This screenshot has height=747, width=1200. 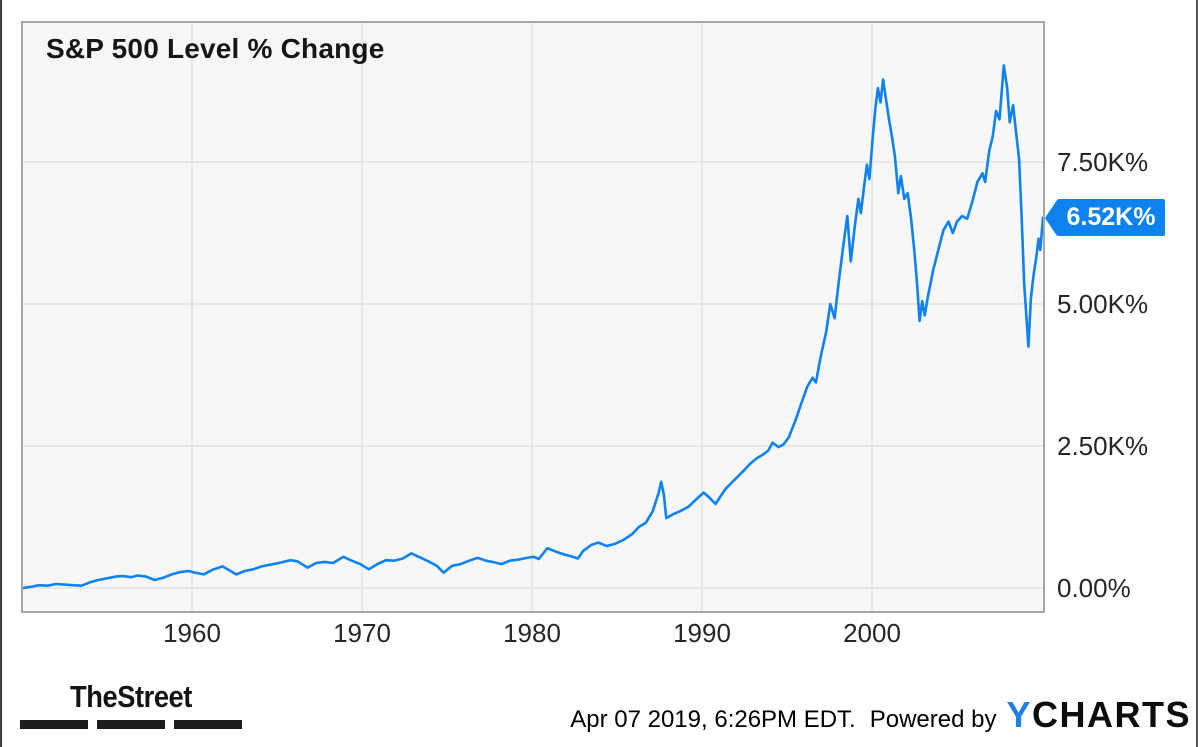 I want to click on thestreet-logo-bars, so click(x=131, y=724).